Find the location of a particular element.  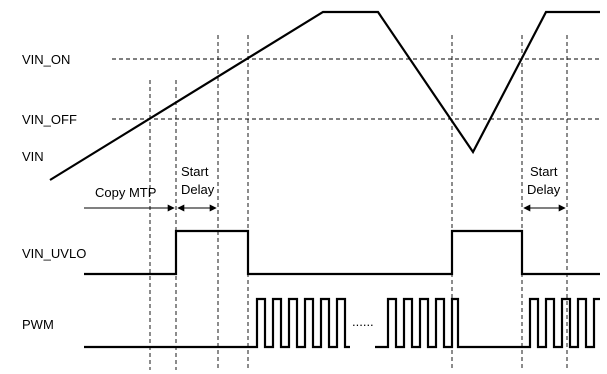

vin-label: VIN is located at coordinates (33, 156).